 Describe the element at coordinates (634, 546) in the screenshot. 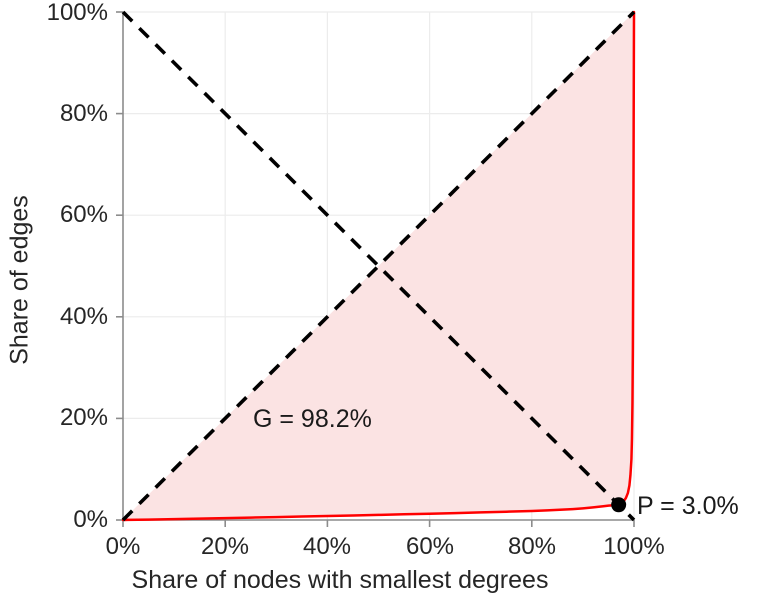

I see `x-tick-label-5: 100%` at that location.